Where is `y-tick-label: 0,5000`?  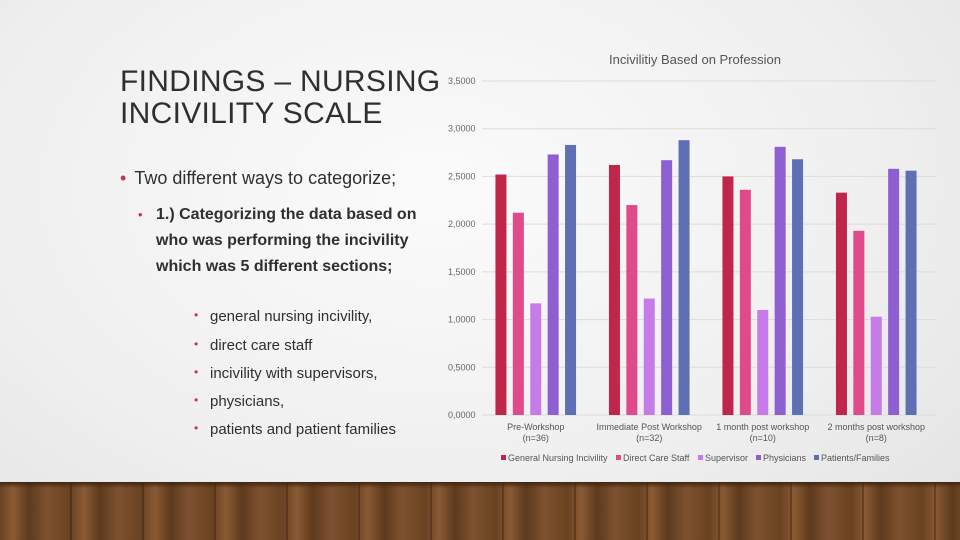 y-tick-label: 0,5000 is located at coordinates (462, 367).